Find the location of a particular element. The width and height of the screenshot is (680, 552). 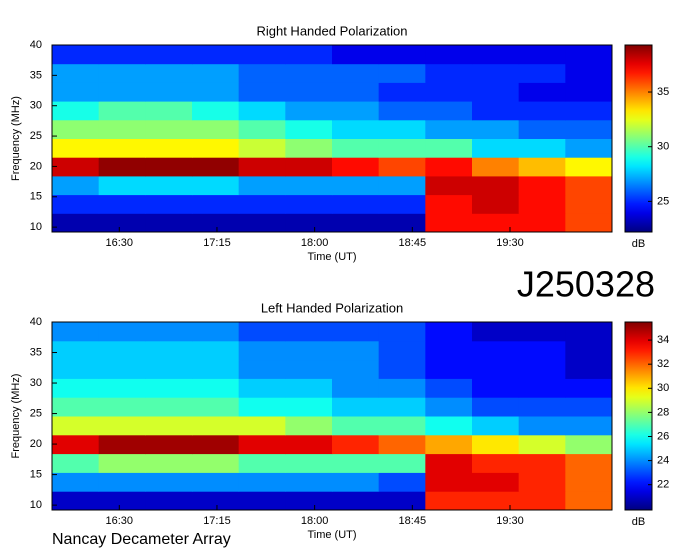

colorbar-tick-label: 28 is located at coordinates (663, 412).